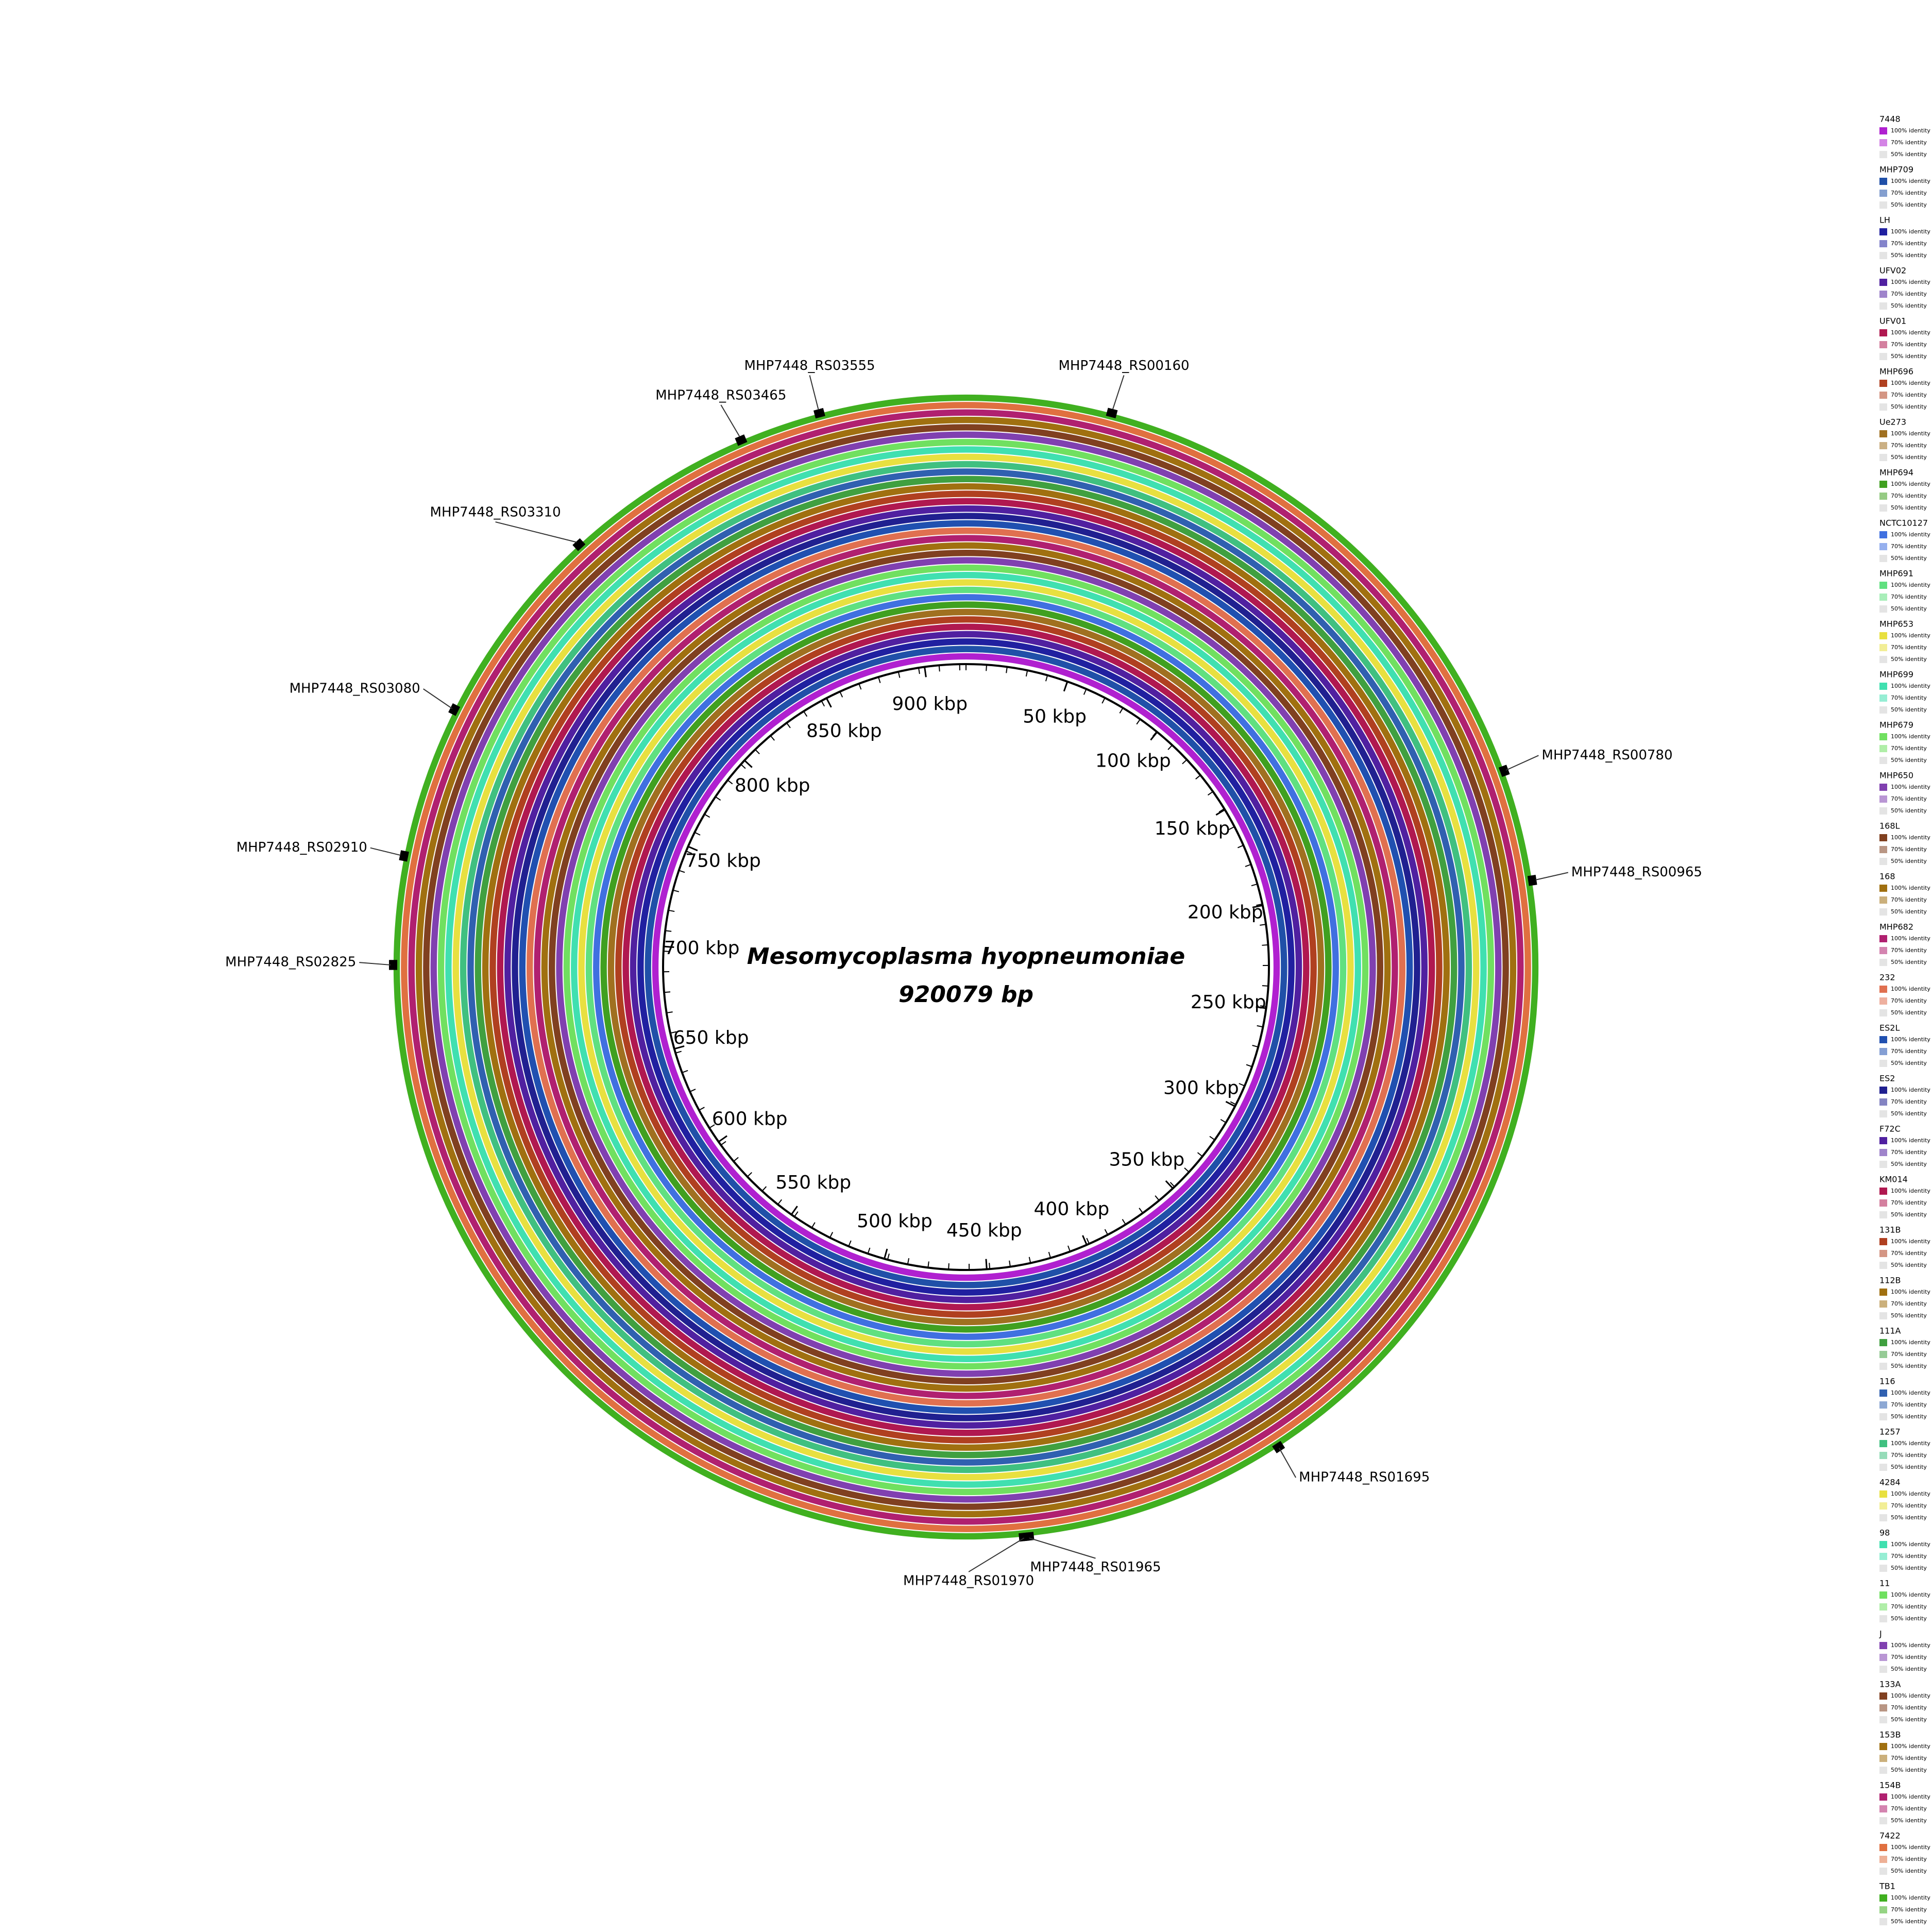  I want to click on legend-name: 133A, so click(1890, 1684).